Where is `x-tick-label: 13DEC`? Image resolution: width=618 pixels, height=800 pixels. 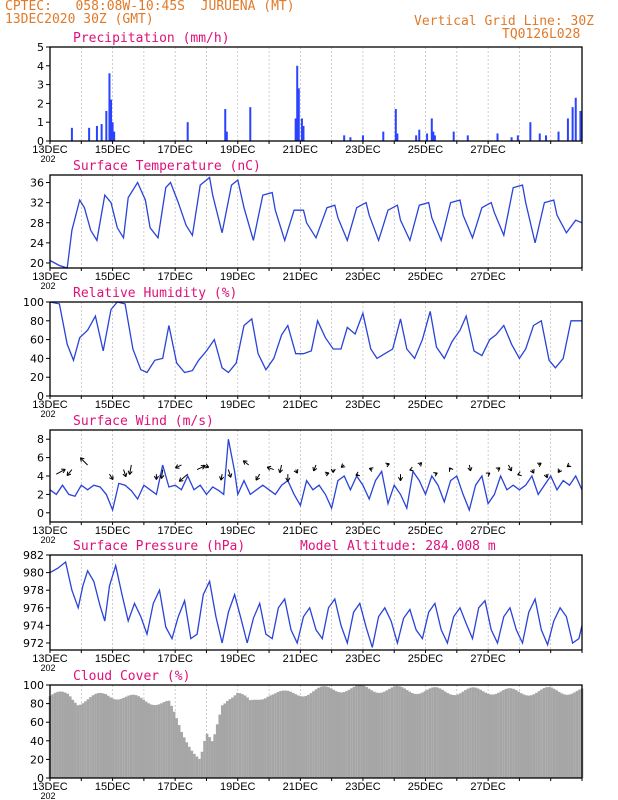
x-tick-label: 13DEC is located at coordinates (50, 150).